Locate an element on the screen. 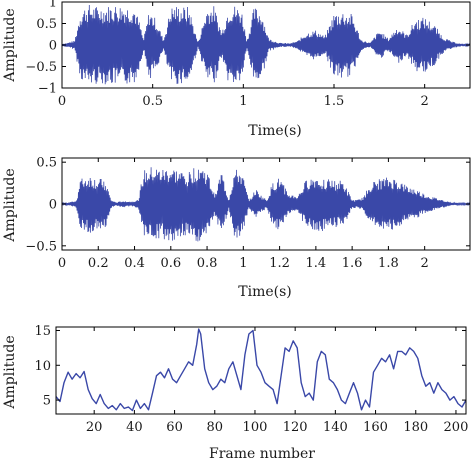 This screenshot has width=474, height=462. panel-1-ylabel: Amplitude is located at coordinates (10, 45).